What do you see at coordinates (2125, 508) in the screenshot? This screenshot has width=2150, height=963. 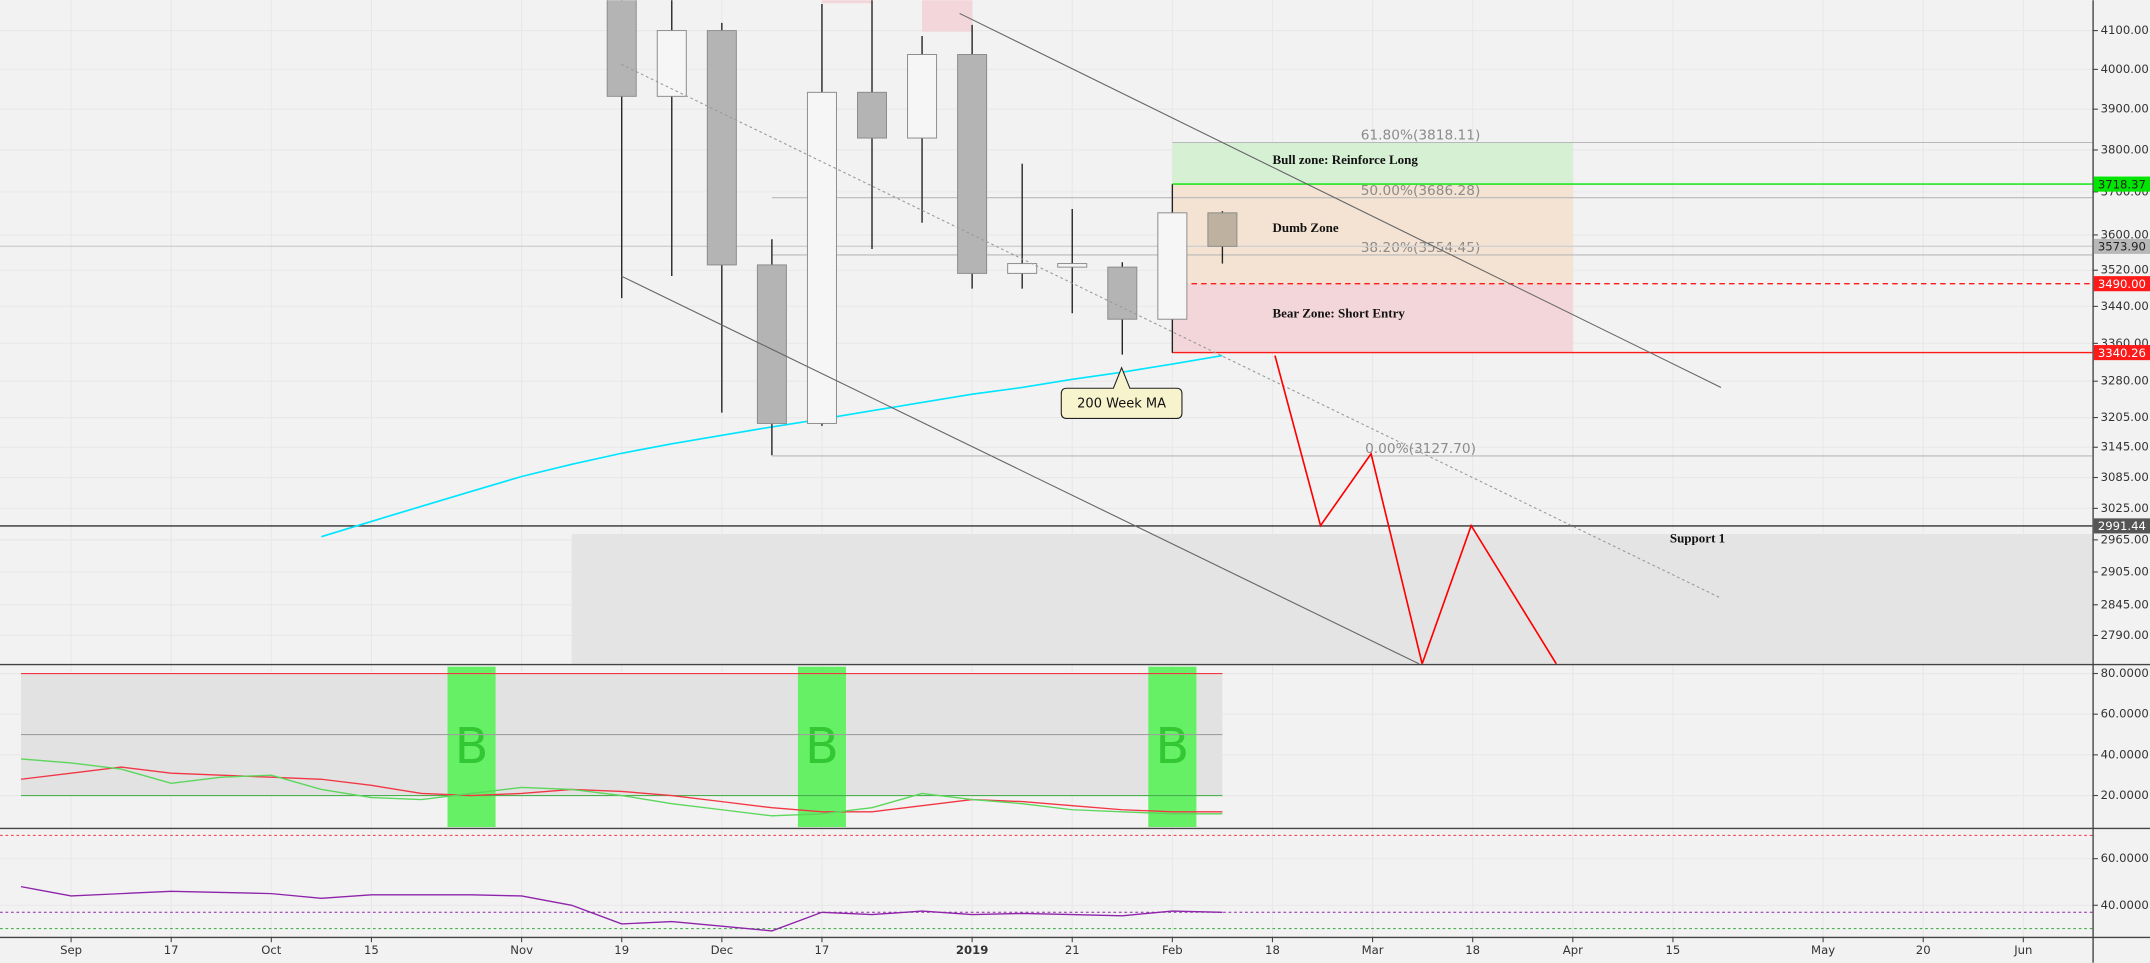 I see `y-tick-label: 3025.00` at bounding box center [2125, 508].